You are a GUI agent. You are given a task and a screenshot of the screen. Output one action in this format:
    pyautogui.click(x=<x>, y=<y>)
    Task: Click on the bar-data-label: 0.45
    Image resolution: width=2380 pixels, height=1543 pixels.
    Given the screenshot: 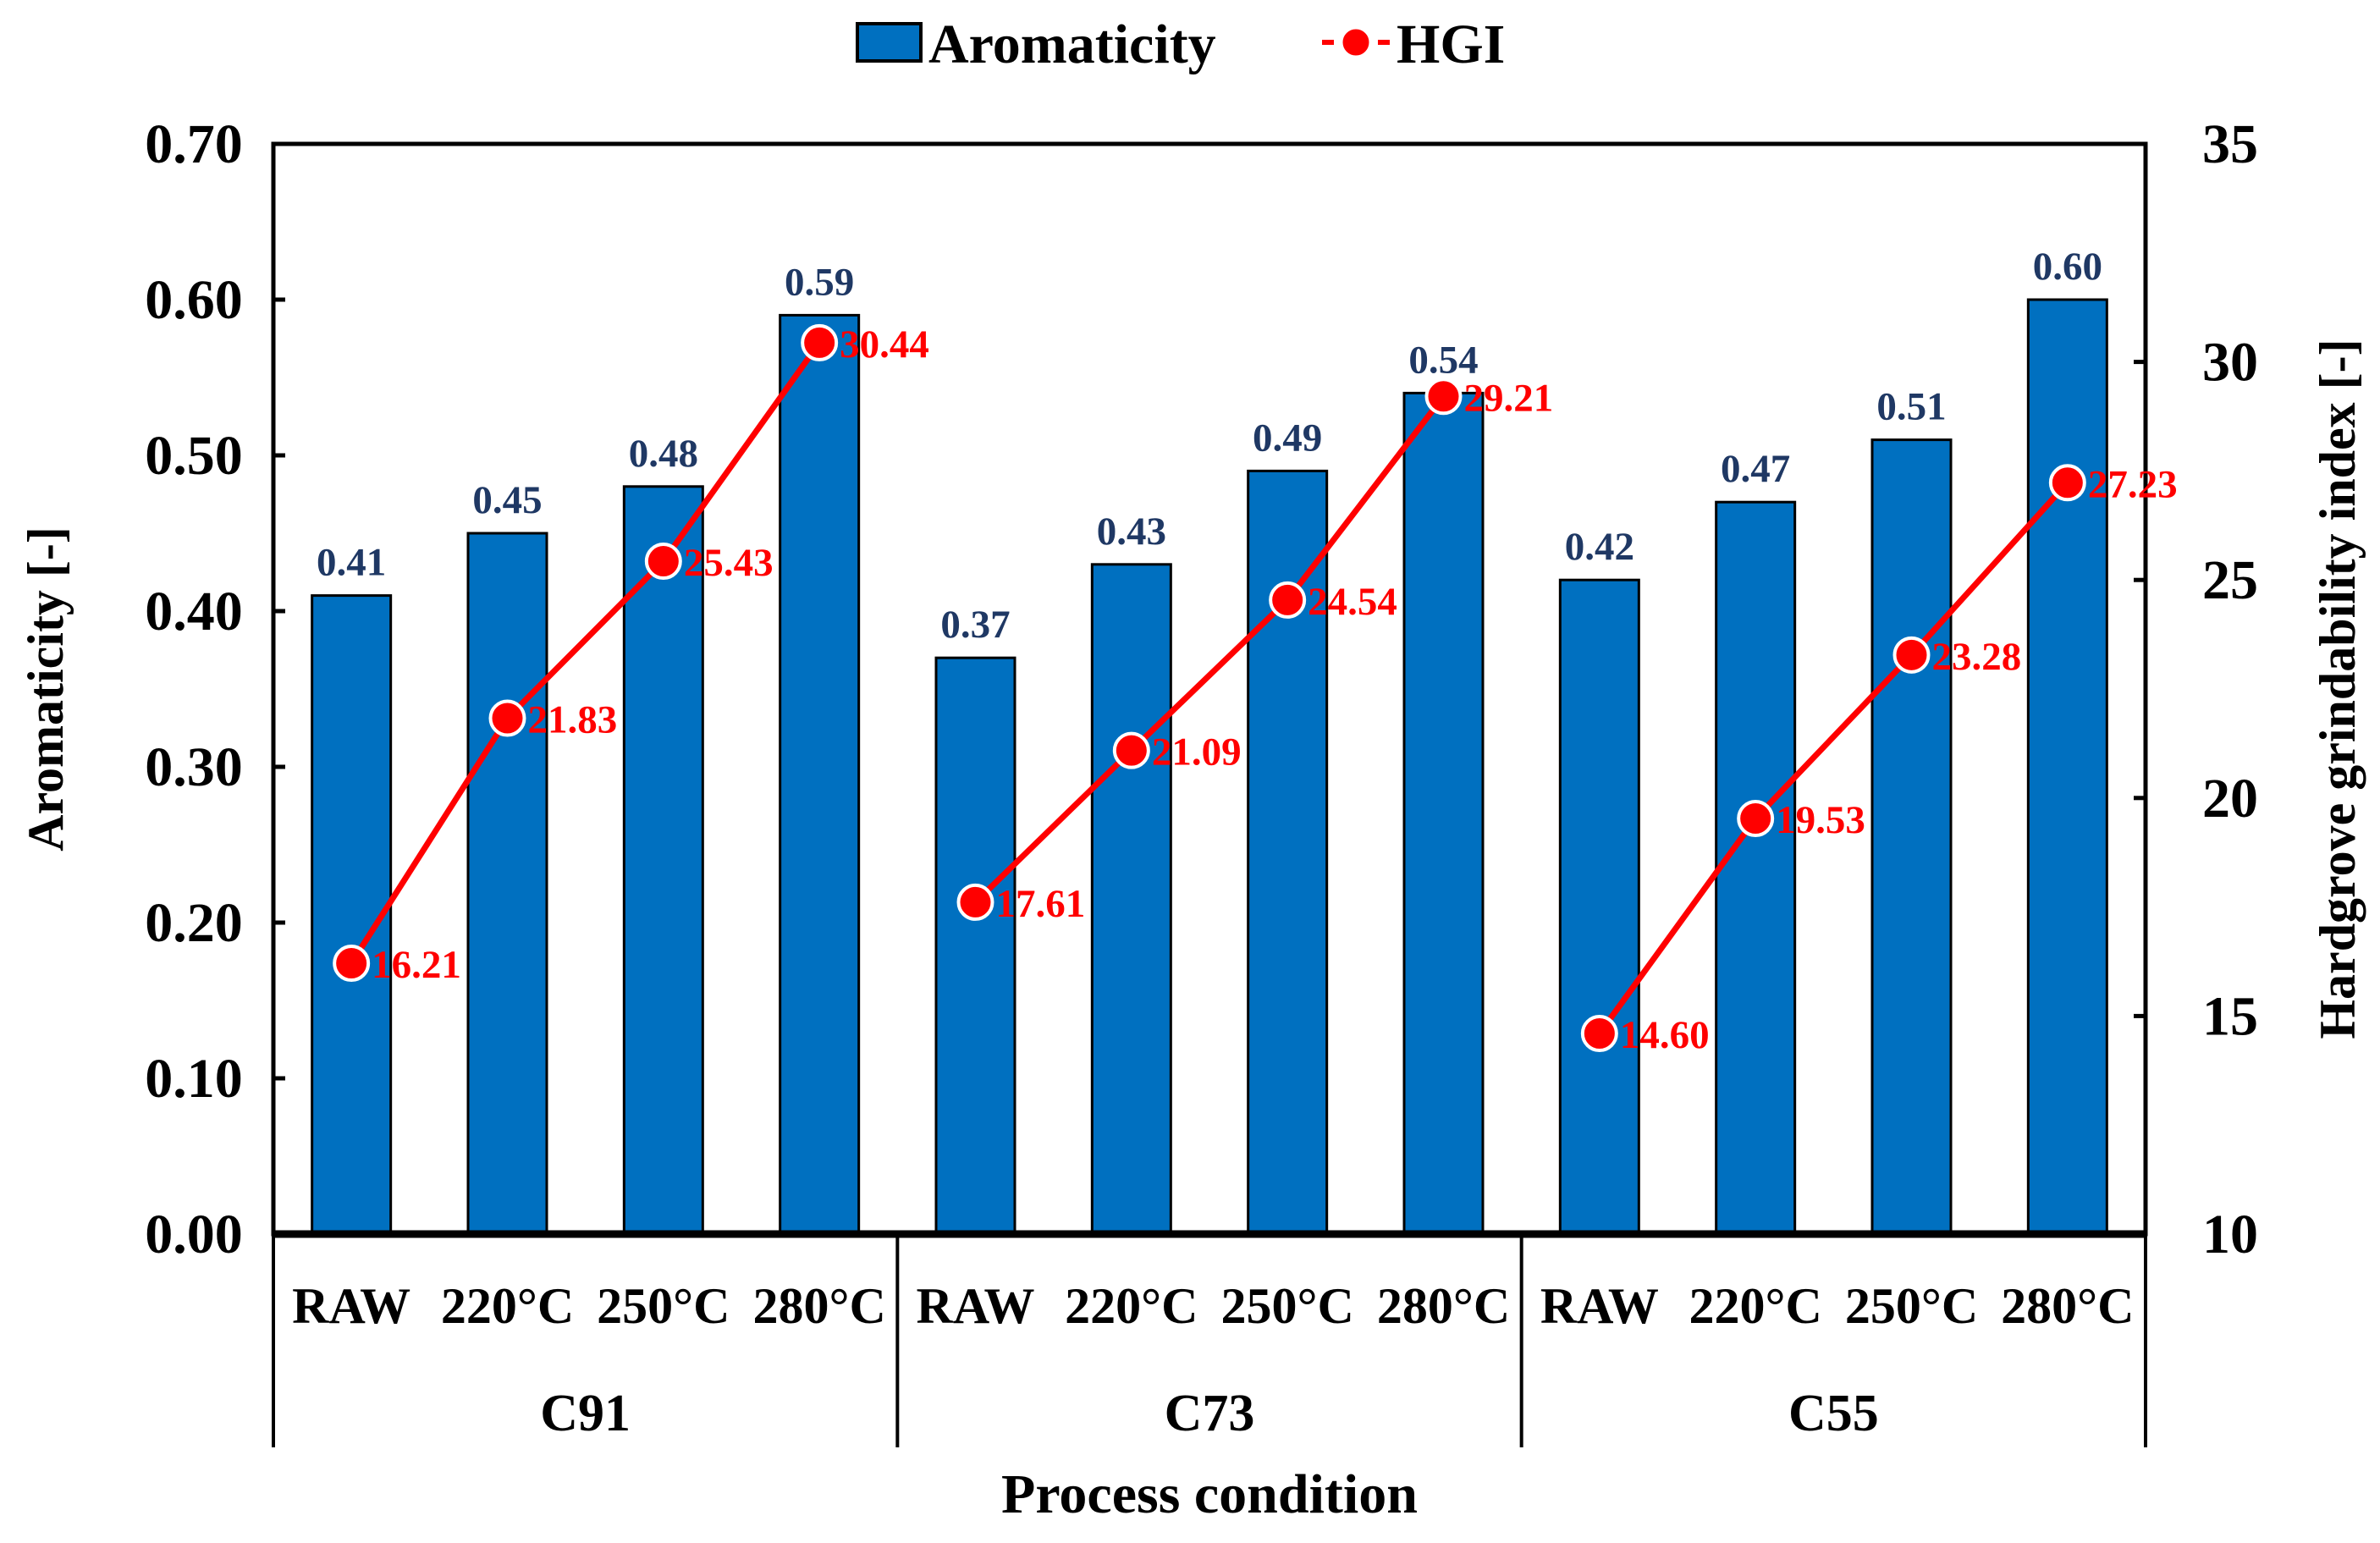 What is the action you would take?
    pyautogui.click(x=507, y=500)
    